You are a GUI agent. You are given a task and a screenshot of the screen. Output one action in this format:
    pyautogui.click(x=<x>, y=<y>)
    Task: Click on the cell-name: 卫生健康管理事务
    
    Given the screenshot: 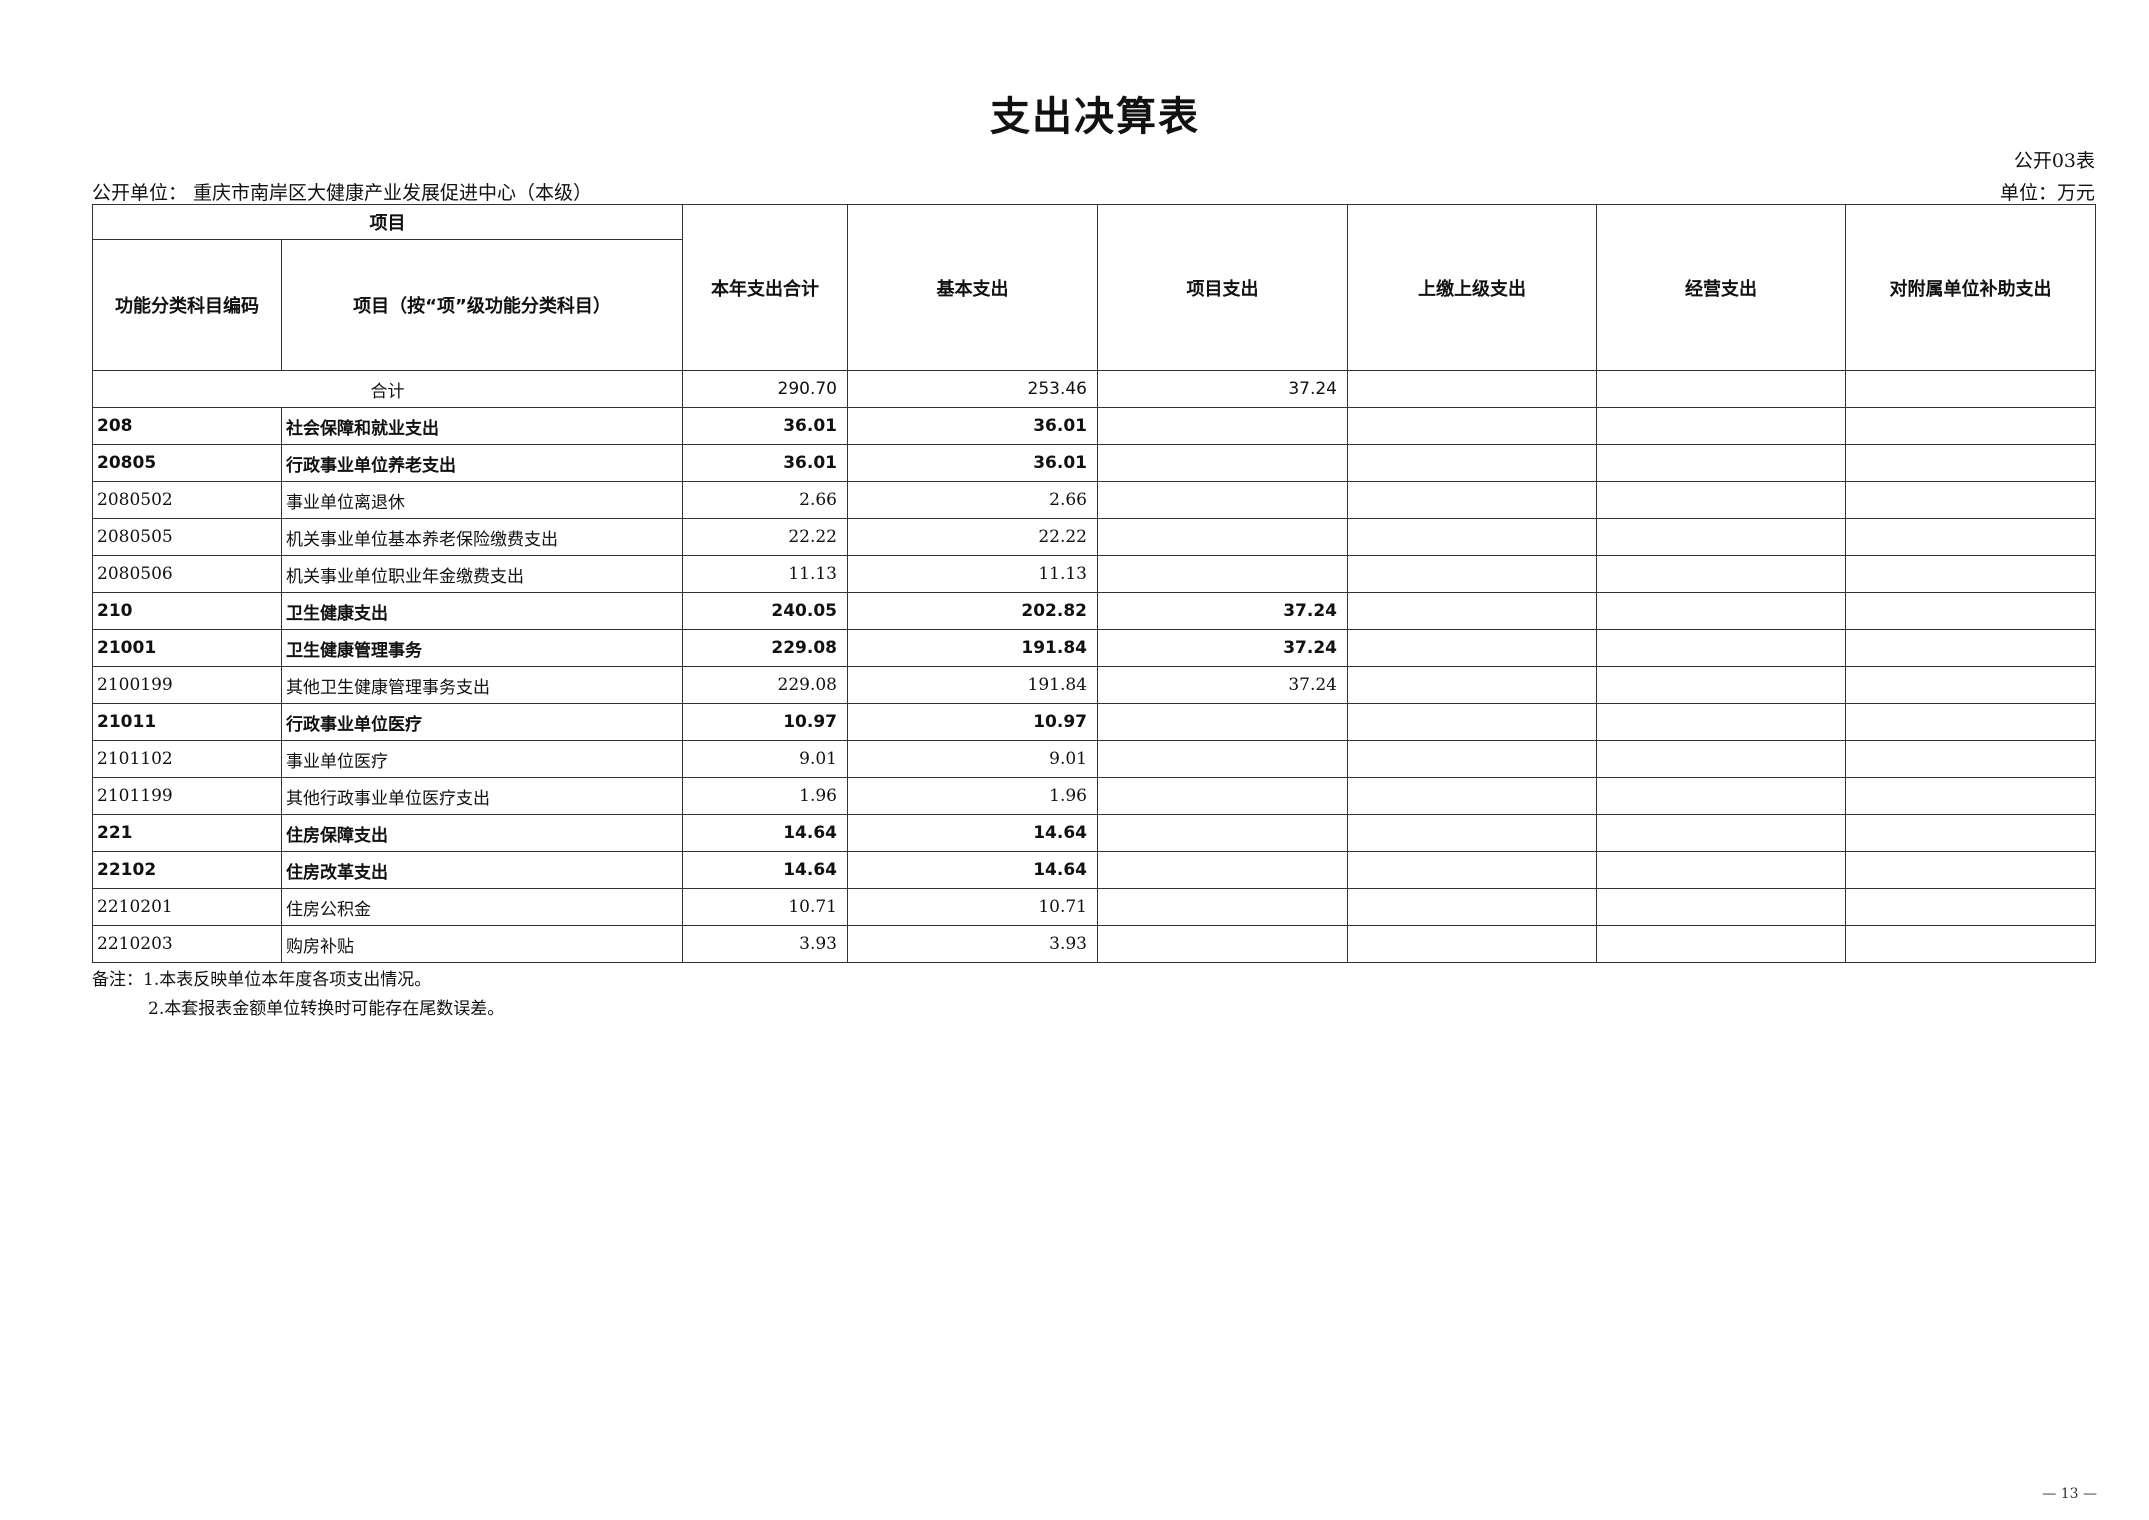 What is the action you would take?
    pyautogui.click(x=482, y=648)
    